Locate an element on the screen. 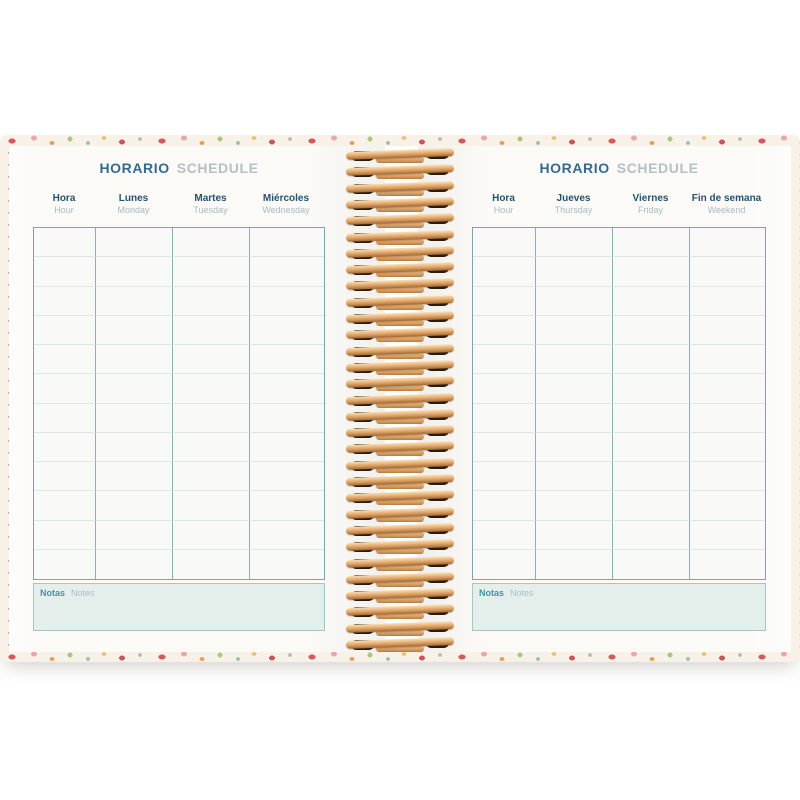  column-header-viernes: Viernes Friday is located at coordinates (650, 204).